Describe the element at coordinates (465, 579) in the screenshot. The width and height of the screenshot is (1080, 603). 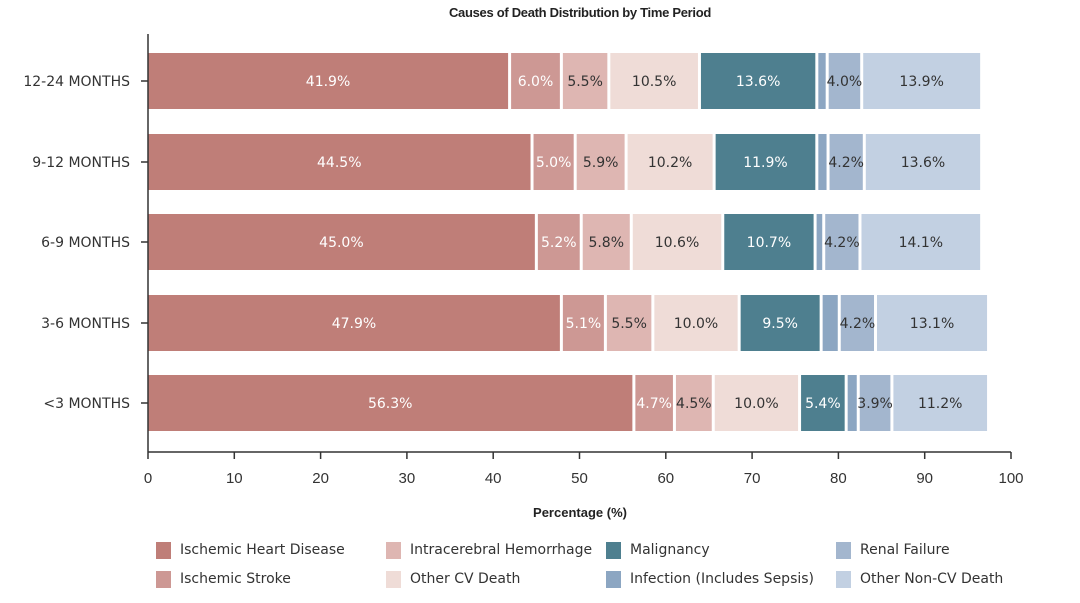
I see `legend-label: Other CV Death` at that location.